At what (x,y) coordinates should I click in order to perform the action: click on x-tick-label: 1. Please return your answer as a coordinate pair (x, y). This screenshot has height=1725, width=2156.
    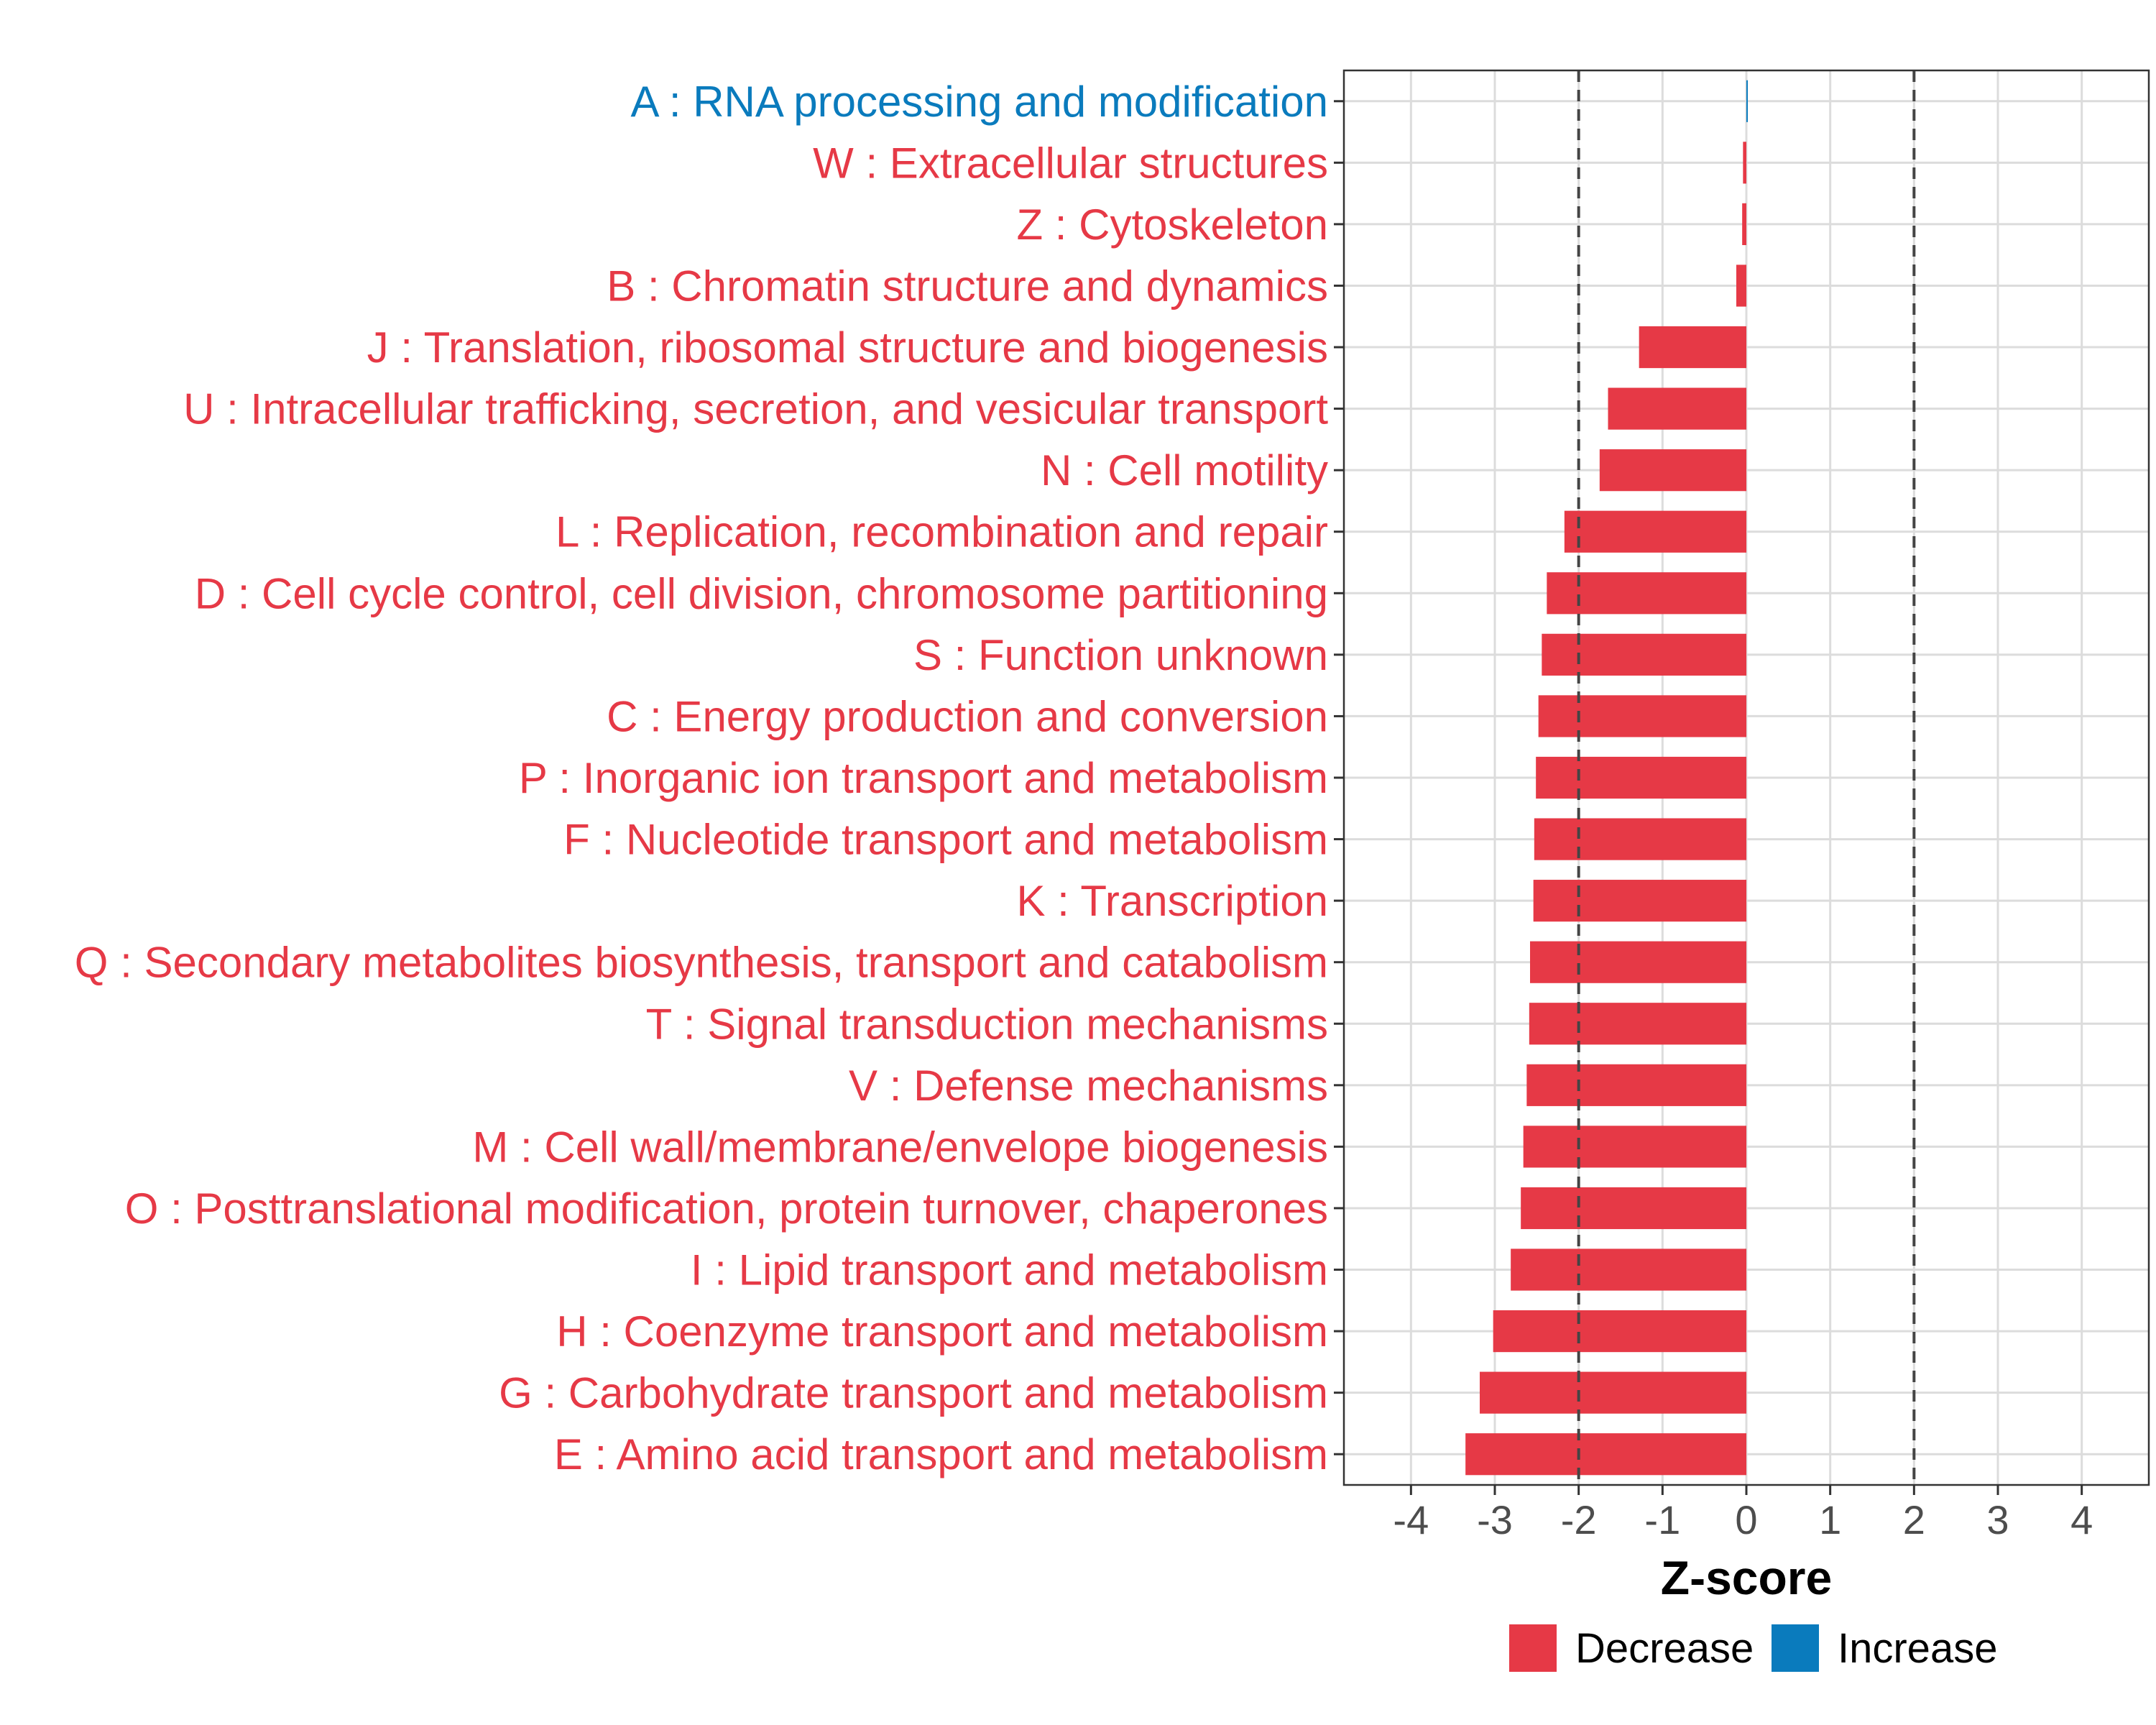
    Looking at the image, I should click on (1830, 1519).